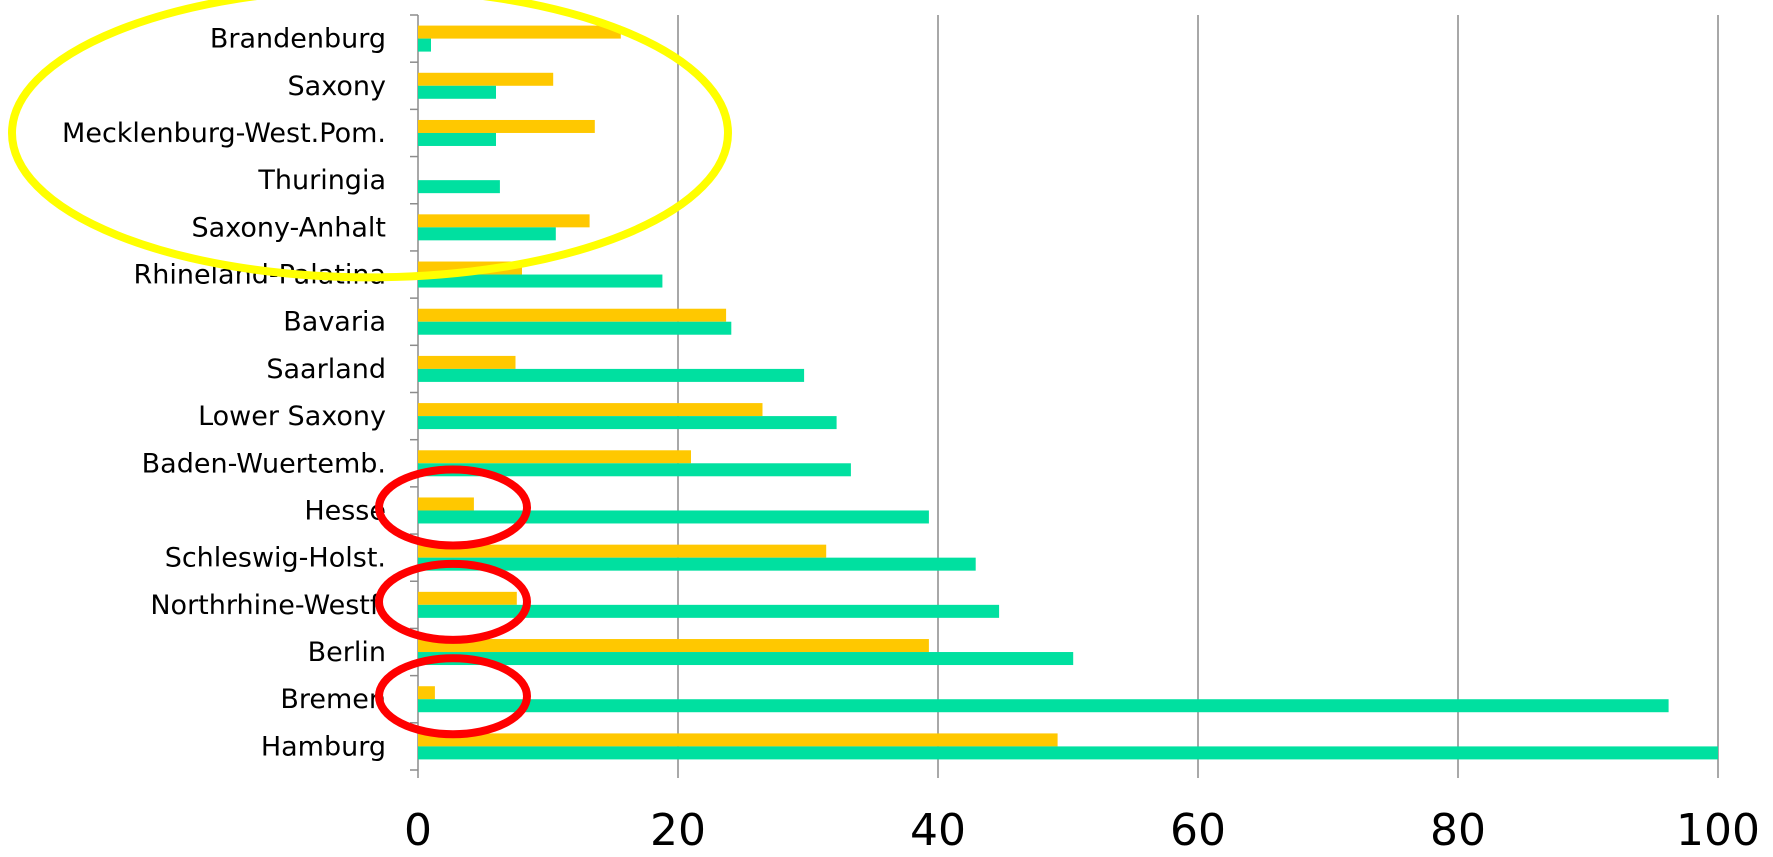  Describe the element at coordinates (268, 605) in the screenshot. I see `category-label: Northrhine-Westf.` at that location.